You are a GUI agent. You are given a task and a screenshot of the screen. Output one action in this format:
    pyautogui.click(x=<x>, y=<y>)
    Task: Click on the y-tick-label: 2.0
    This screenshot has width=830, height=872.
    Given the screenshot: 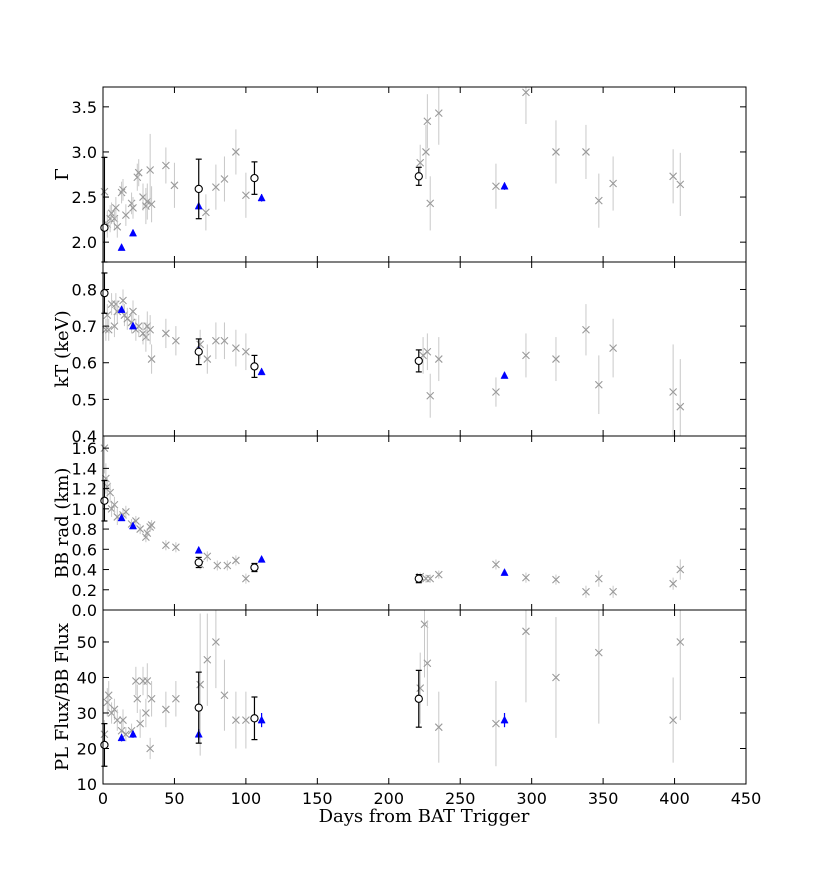 What is the action you would take?
    pyautogui.click(x=84, y=242)
    